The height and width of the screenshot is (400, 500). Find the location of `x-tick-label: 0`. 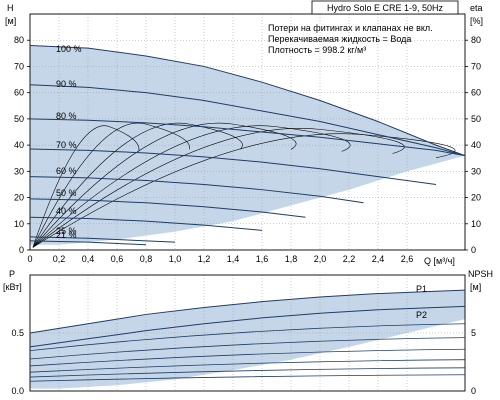

x-tick-label: 0 is located at coordinates (29, 259).